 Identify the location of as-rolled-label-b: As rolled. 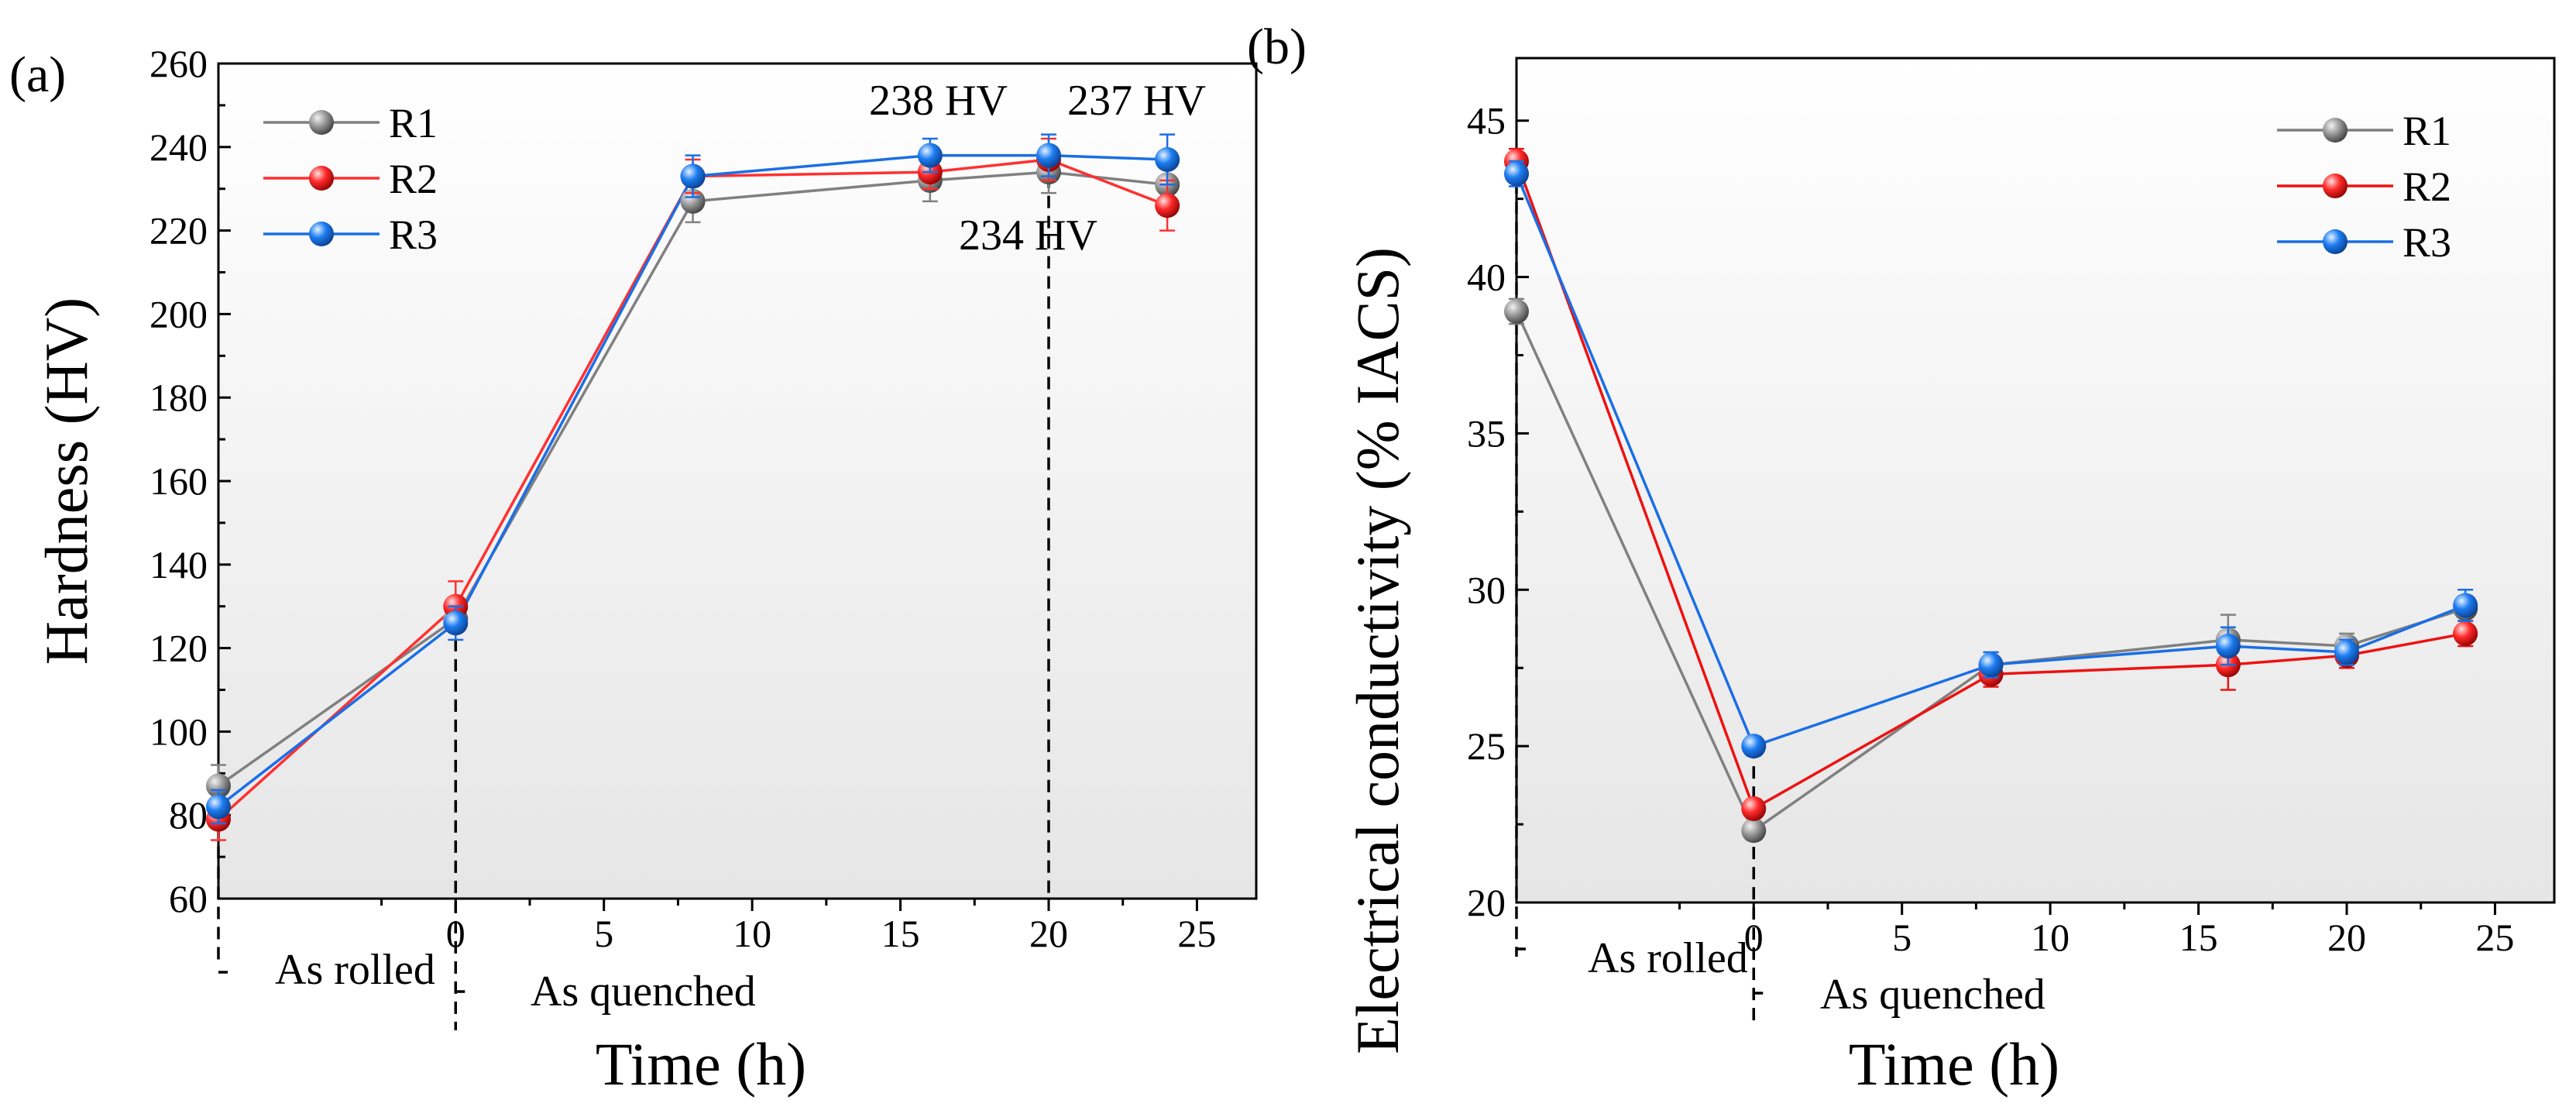
(1668, 958).